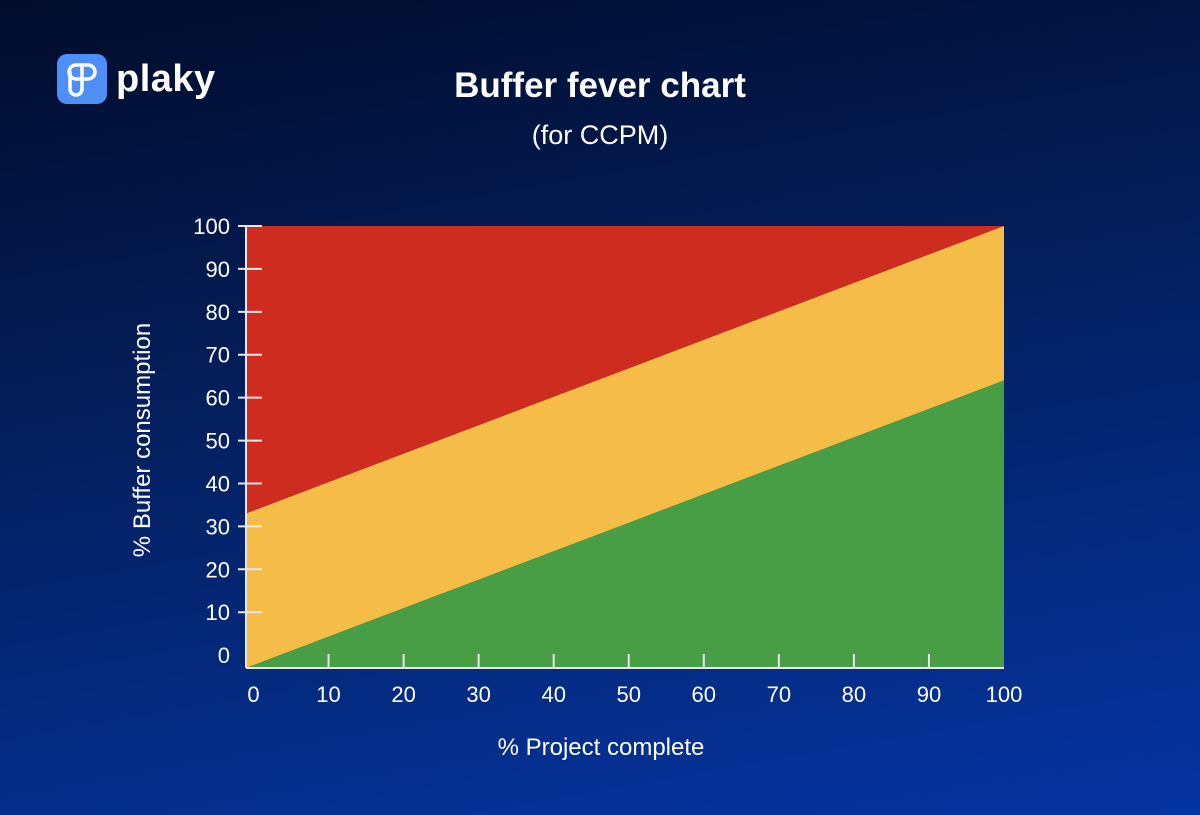 The height and width of the screenshot is (815, 1200). I want to click on y-tick-label: 0, so click(224, 655).